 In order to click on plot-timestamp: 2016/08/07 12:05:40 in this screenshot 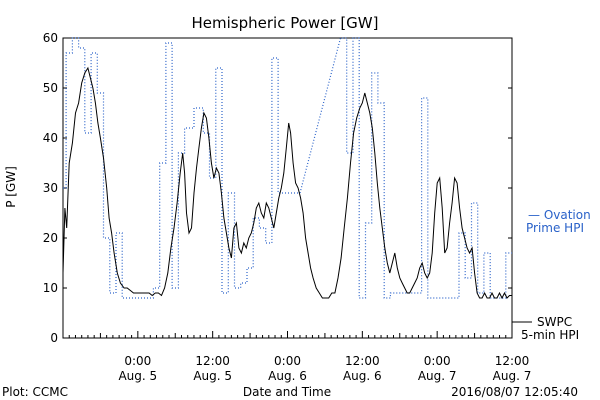, I will do `click(514, 392)`.